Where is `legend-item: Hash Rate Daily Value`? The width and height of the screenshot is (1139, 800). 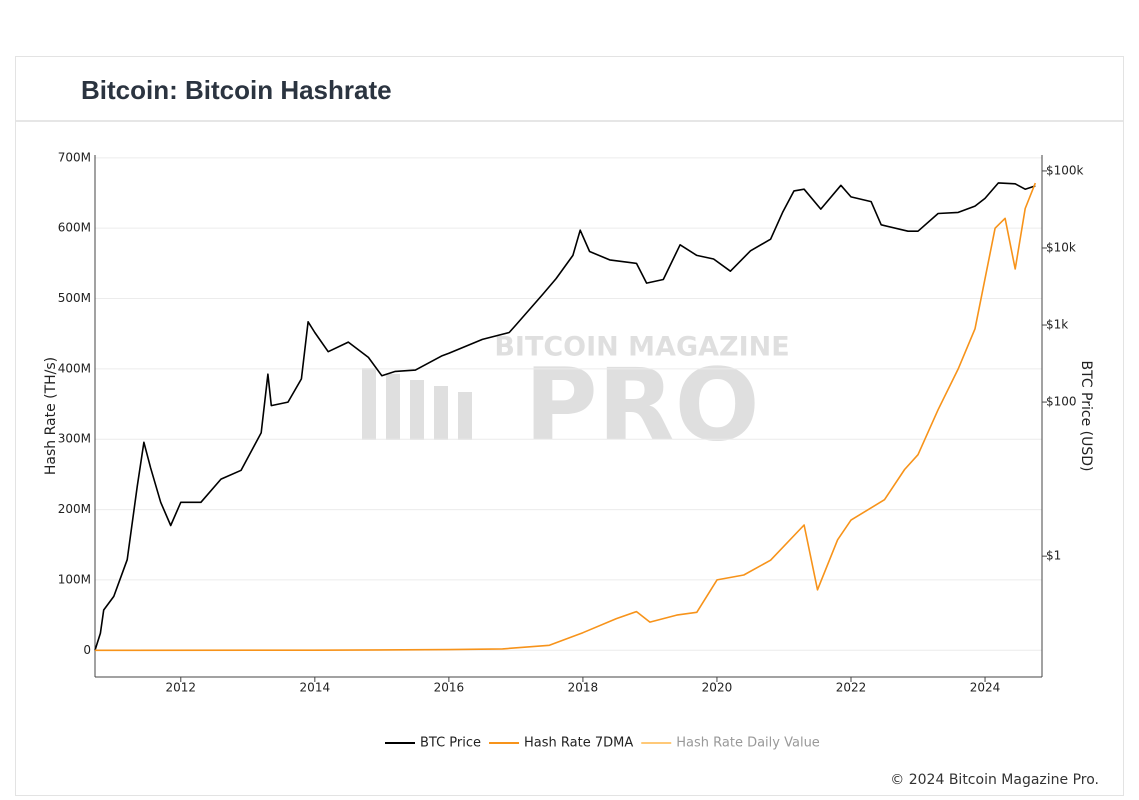
legend-item: Hash Rate Daily Value is located at coordinates (730, 743).